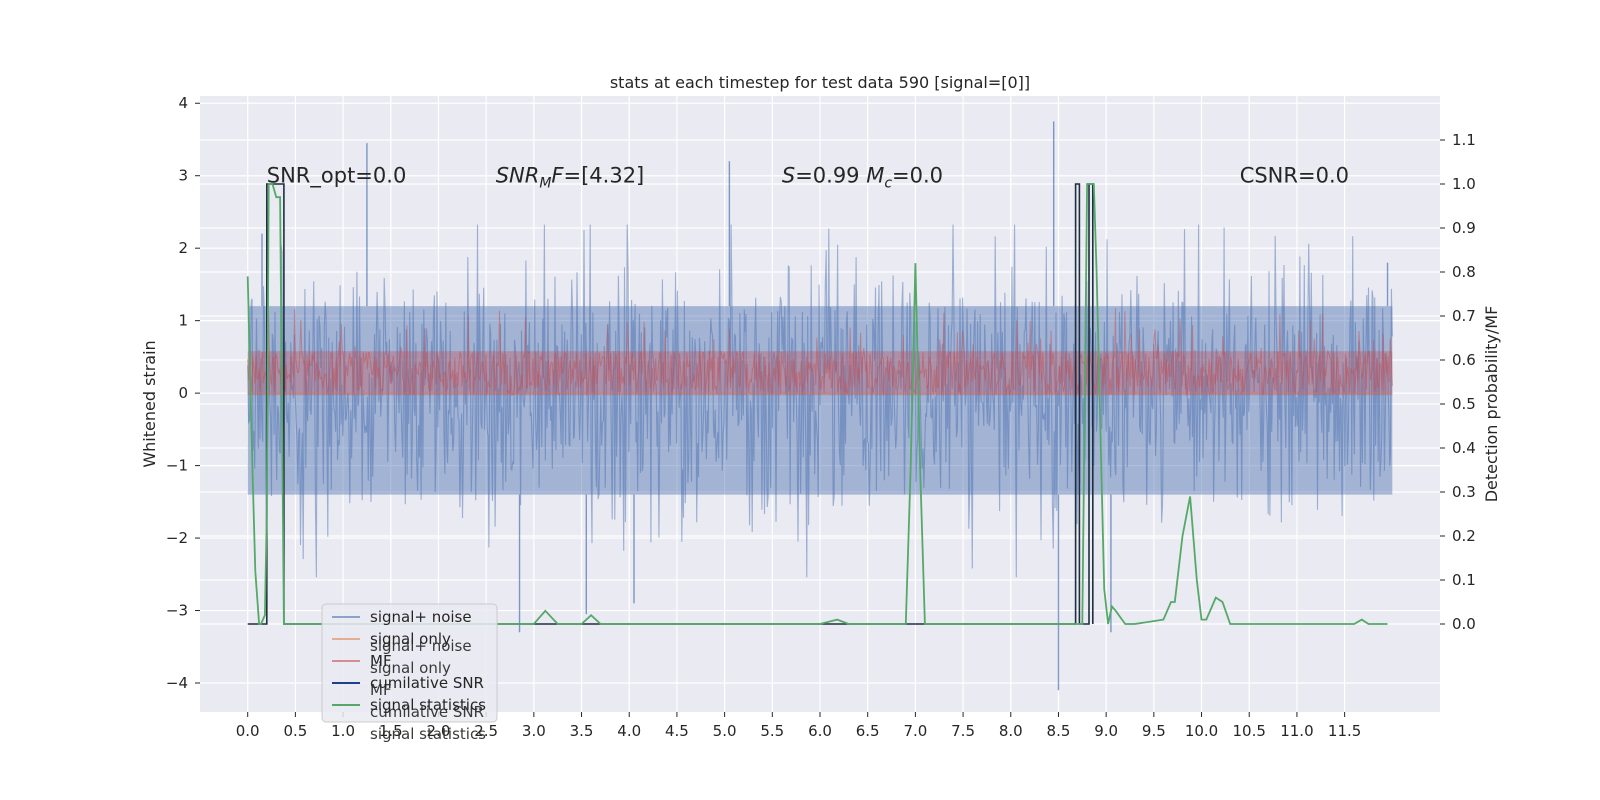 The height and width of the screenshot is (800, 1600). What do you see at coordinates (410, 639) in the screenshot?
I see `legend-item-label: signal only` at bounding box center [410, 639].